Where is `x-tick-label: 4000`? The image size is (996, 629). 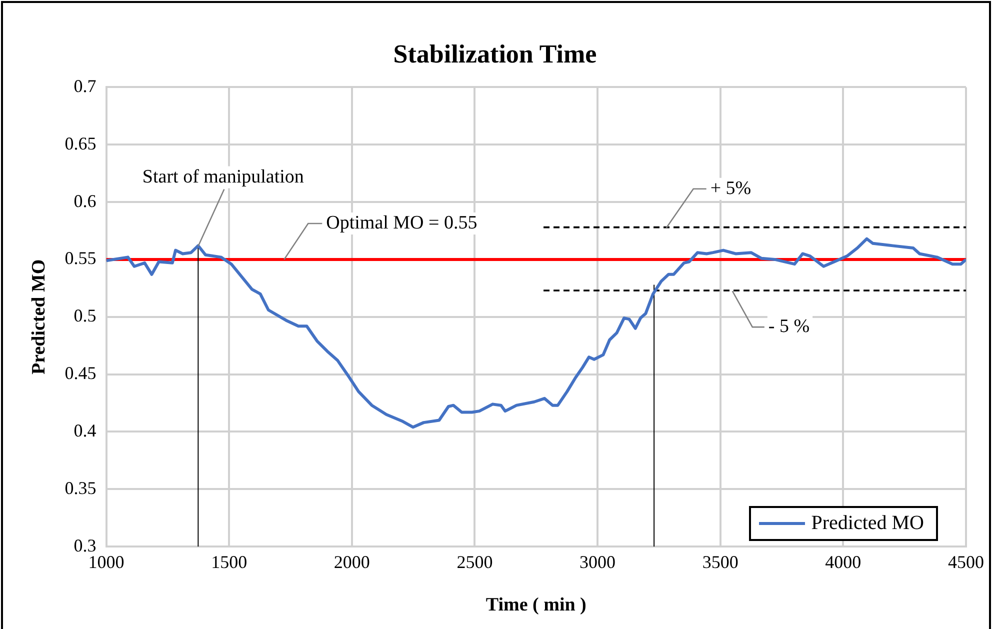 x-tick-label: 4000 is located at coordinates (843, 562).